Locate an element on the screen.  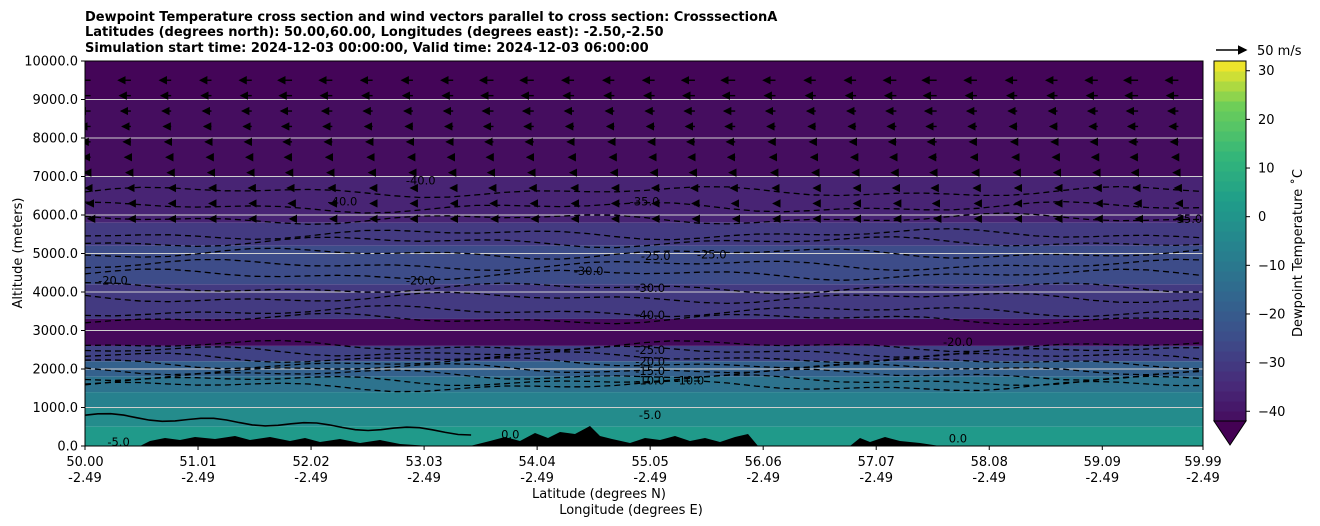
y-tick-label: 9000.0 is located at coordinates (56, 100).